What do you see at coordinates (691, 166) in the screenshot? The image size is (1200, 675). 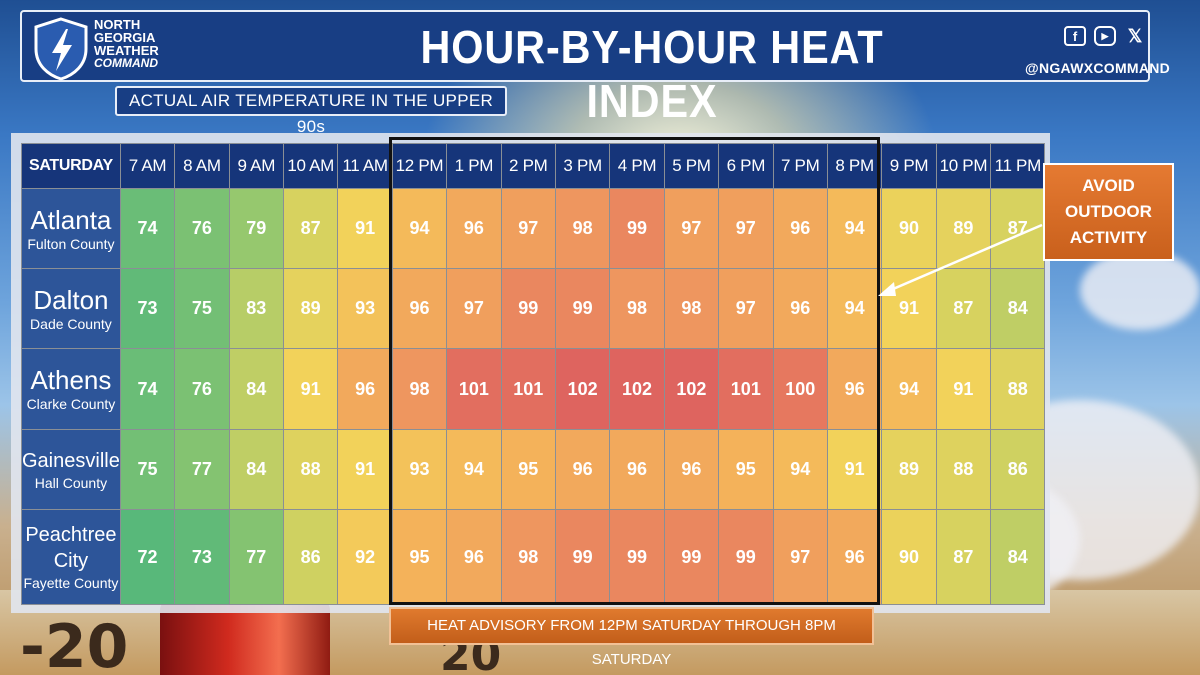 I see `hour-header: 5 PM` at bounding box center [691, 166].